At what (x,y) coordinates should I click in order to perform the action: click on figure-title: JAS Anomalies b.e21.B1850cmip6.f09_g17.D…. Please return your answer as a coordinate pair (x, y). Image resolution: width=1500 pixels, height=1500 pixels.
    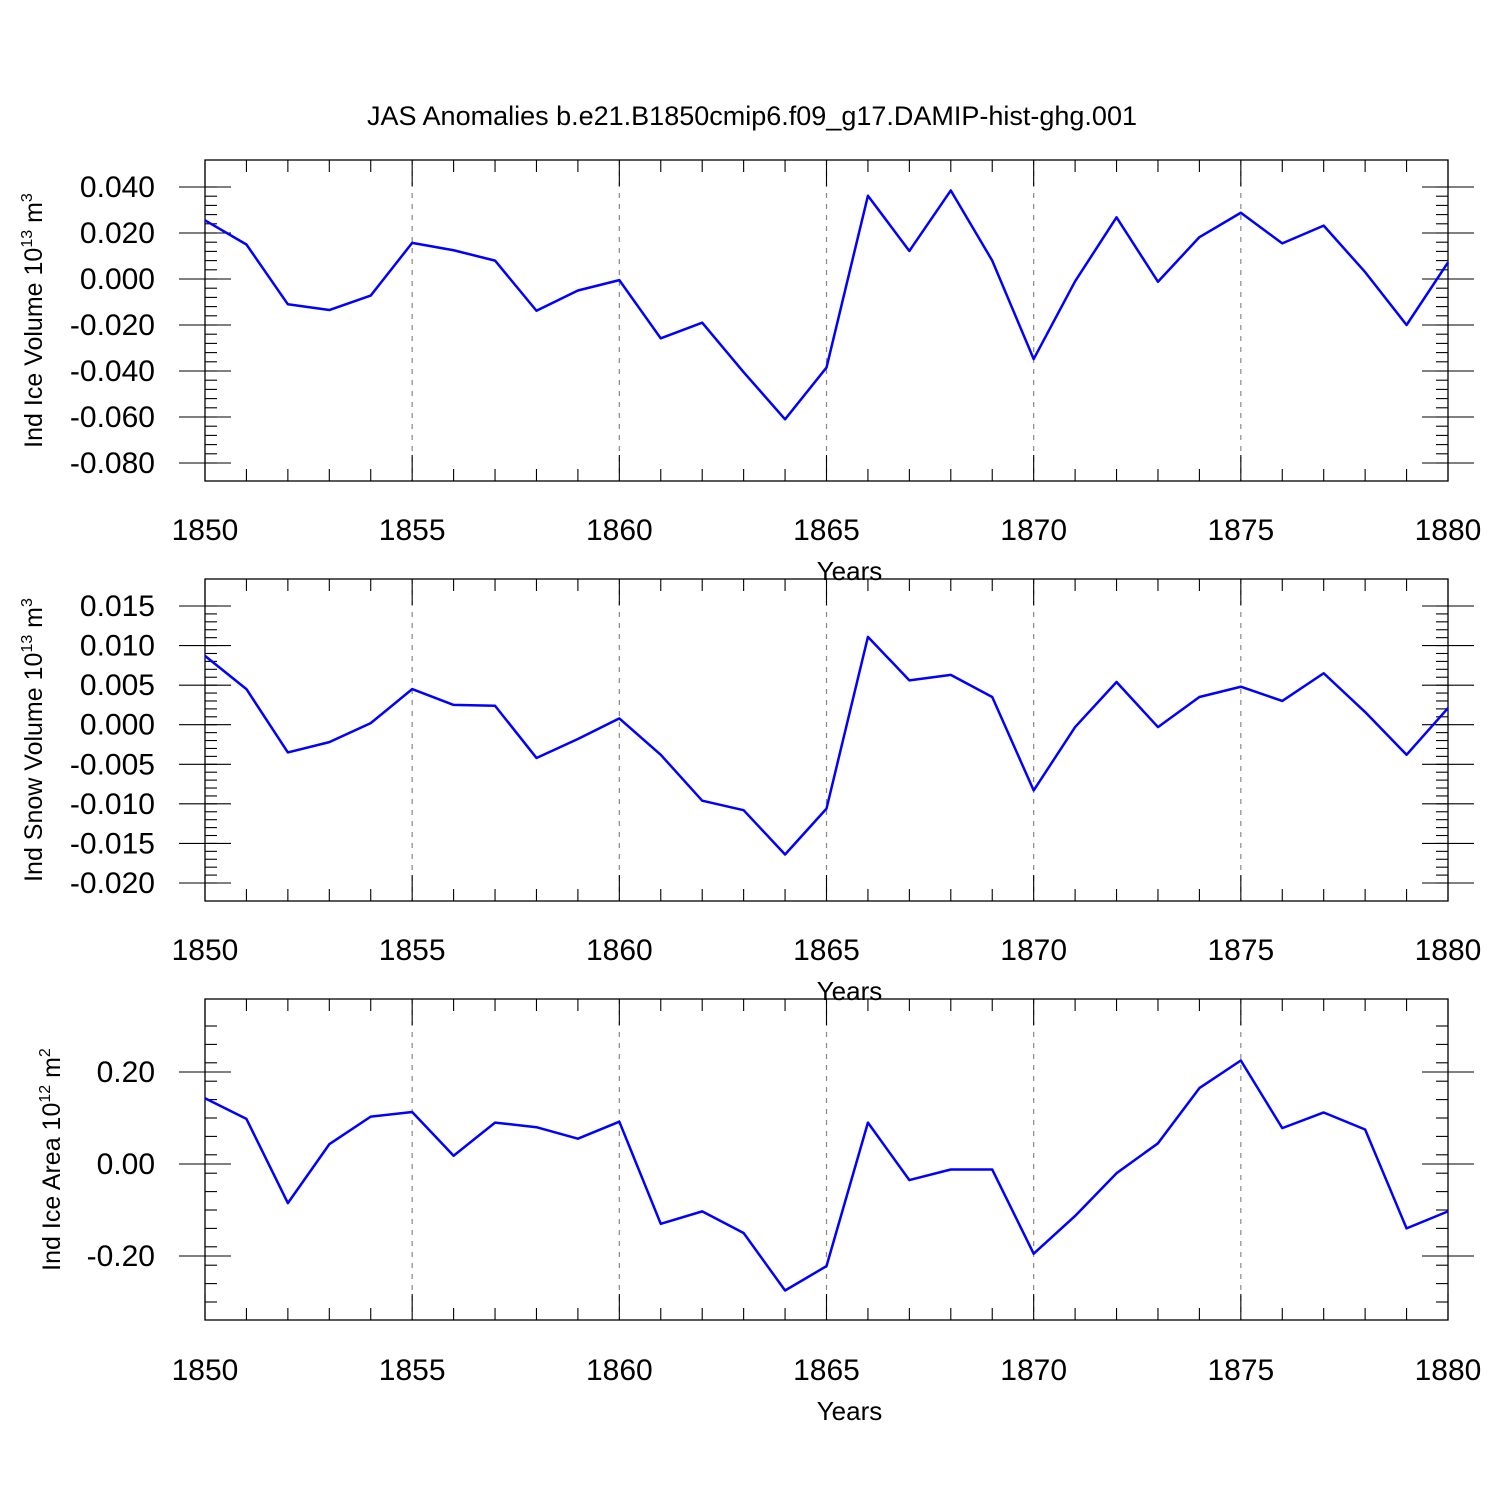
    Looking at the image, I should click on (752, 116).